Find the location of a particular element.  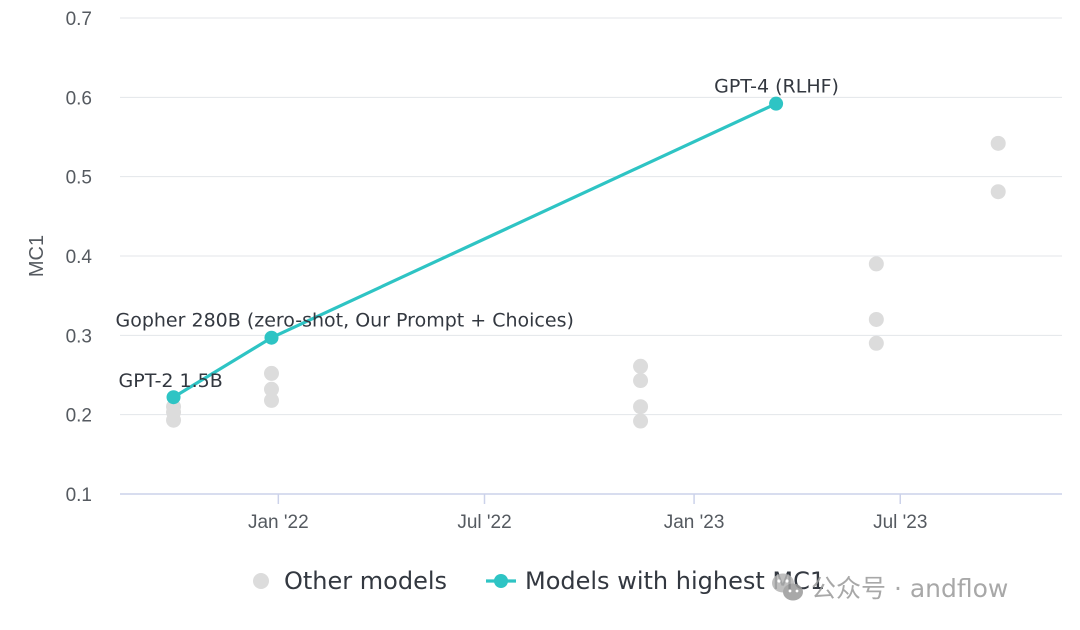

y-axis-title: MC1 is located at coordinates (37, 256).